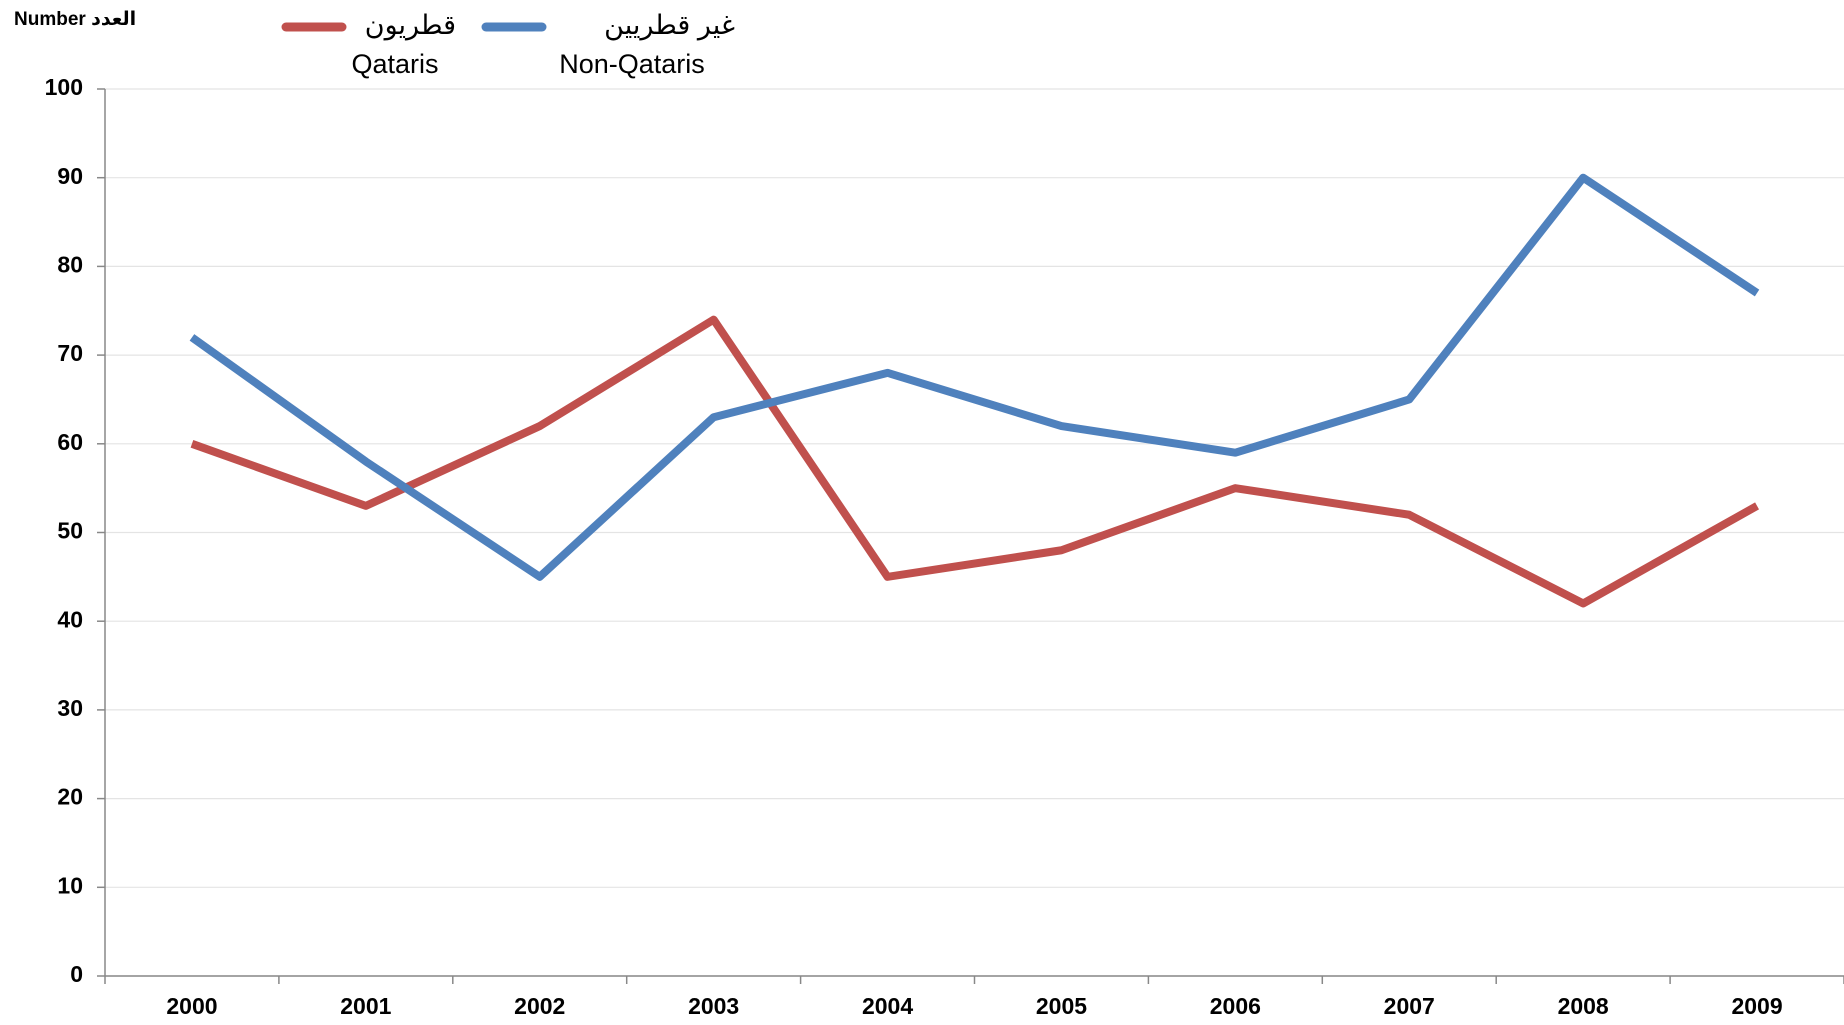  Describe the element at coordinates (713, 1006) in the screenshot. I see `x-tick-label: 2003` at that location.